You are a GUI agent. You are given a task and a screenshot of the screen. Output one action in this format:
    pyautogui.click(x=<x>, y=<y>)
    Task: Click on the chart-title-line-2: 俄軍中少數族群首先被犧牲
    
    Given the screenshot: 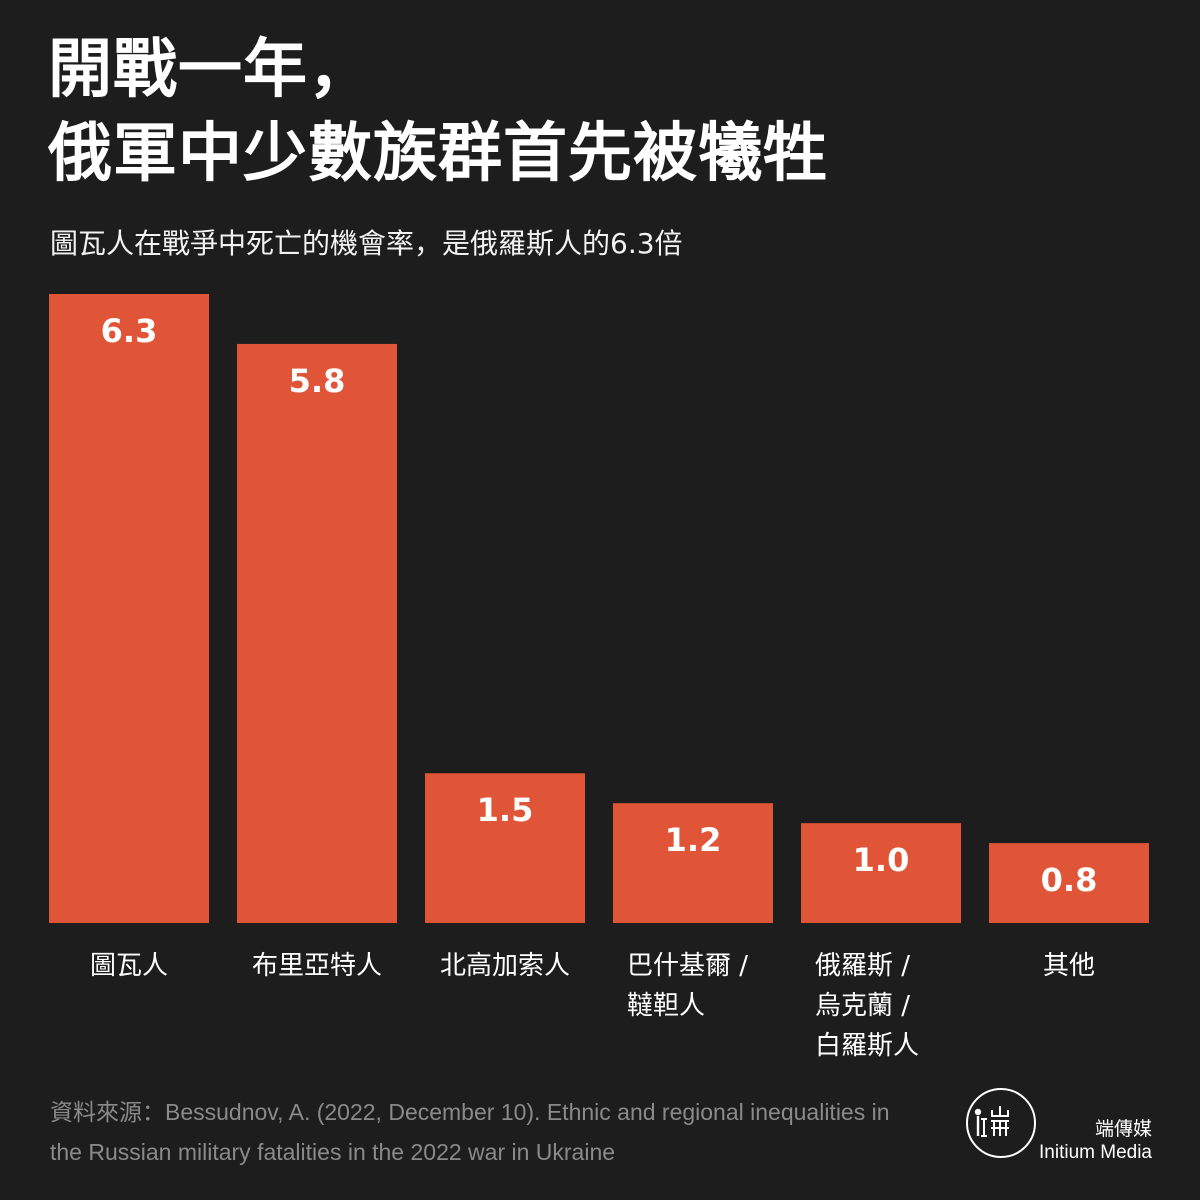 What is the action you would take?
    pyautogui.click(x=438, y=154)
    